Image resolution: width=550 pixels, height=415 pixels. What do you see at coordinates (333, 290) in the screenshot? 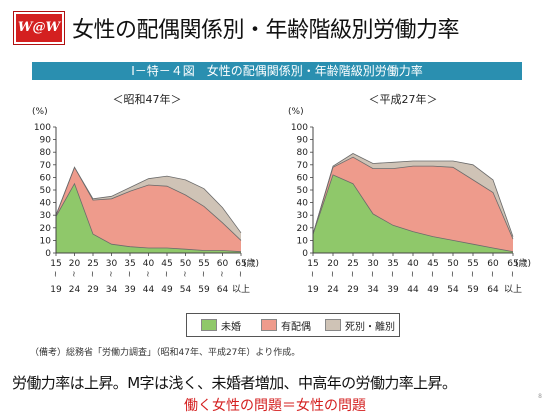
I see `x-tick-label-bottom-right: 24` at bounding box center [333, 290].